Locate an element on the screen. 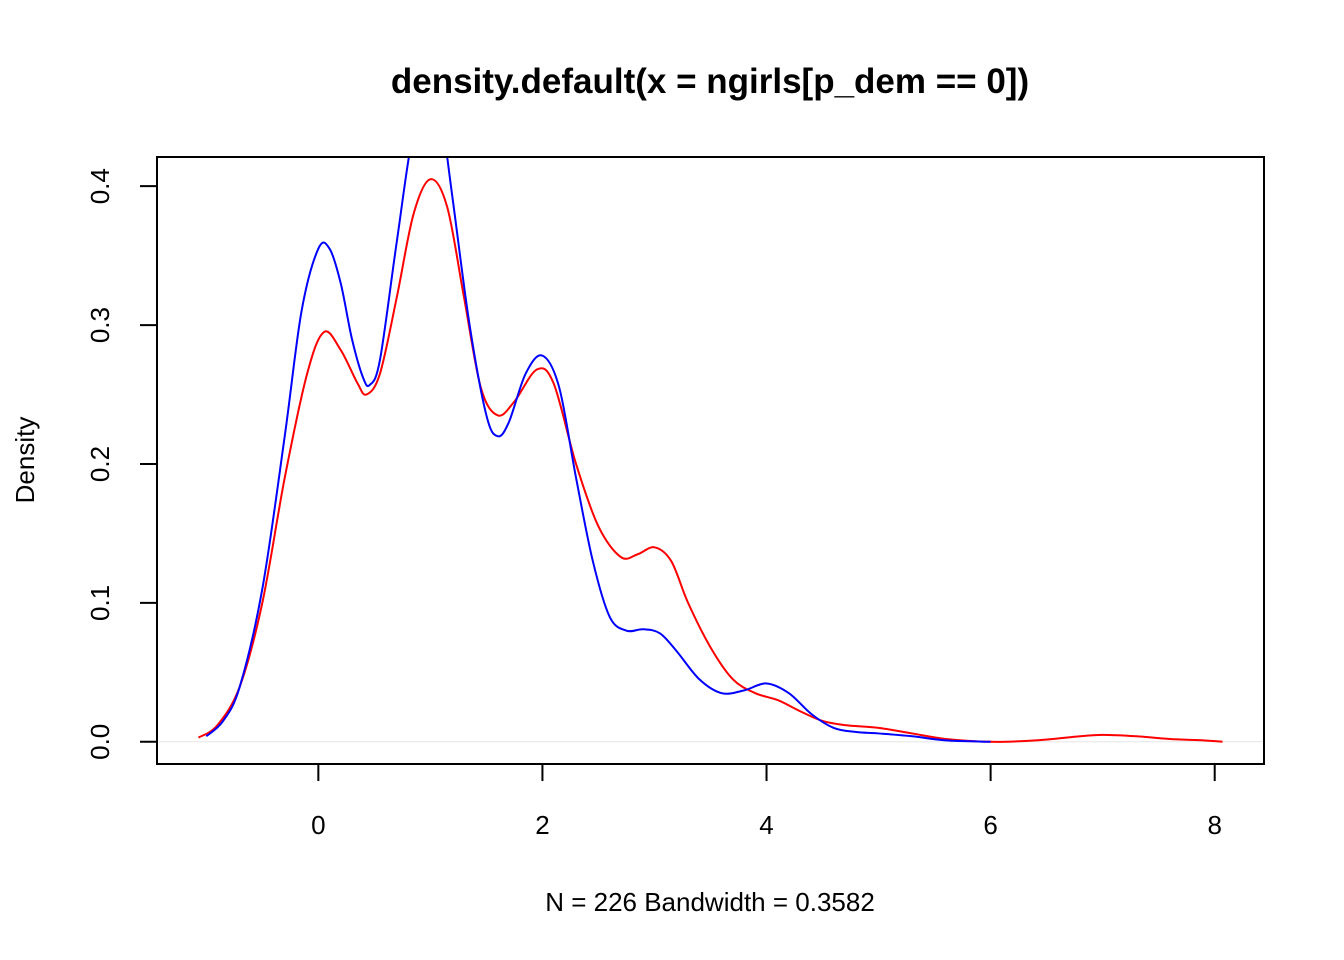 The width and height of the screenshot is (1344, 960). y-tick-label: 0.3 is located at coordinates (100, 325).